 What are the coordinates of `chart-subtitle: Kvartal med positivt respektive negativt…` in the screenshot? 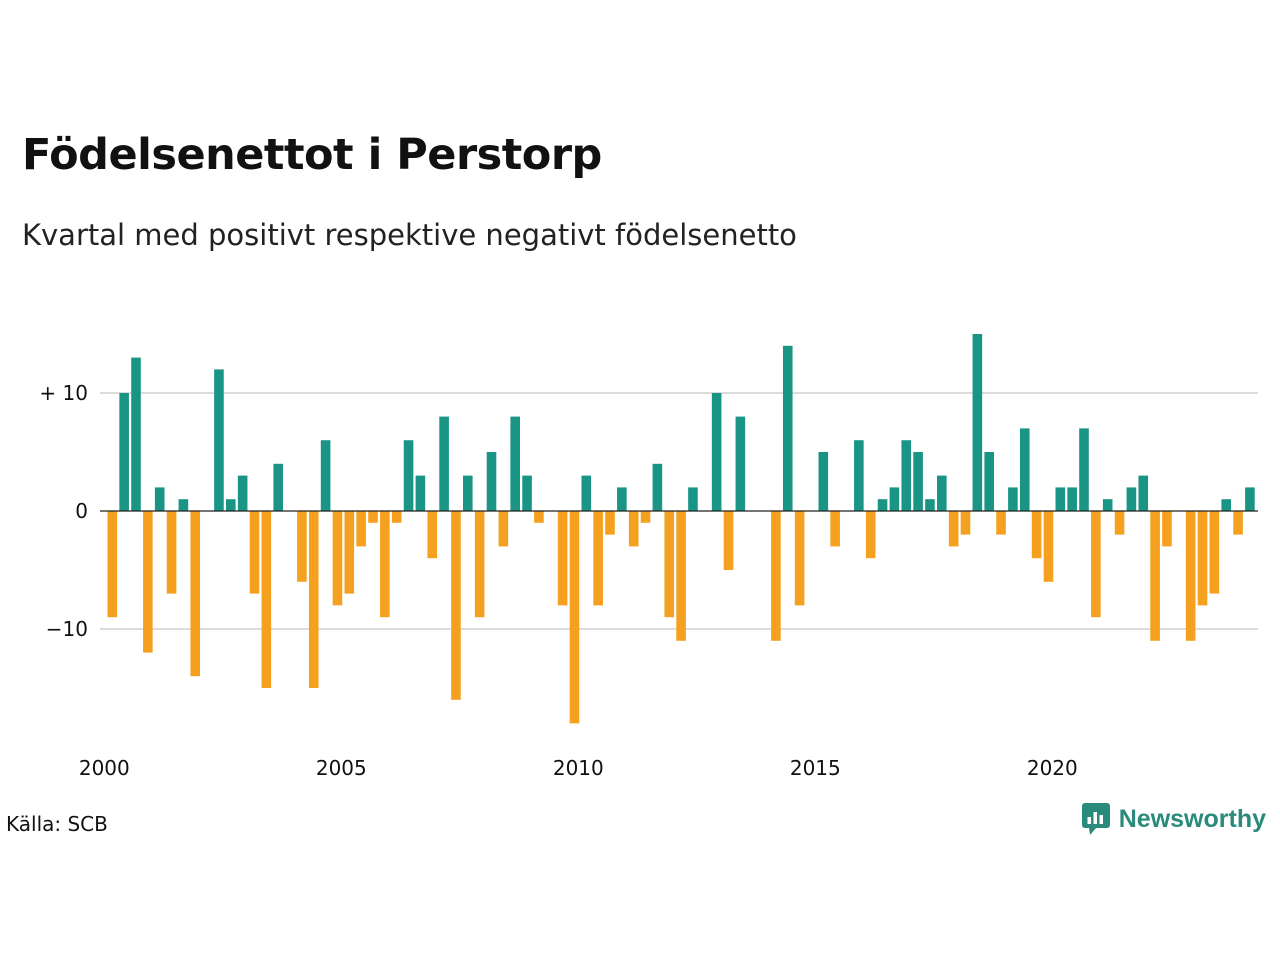 It's located at (409, 235).